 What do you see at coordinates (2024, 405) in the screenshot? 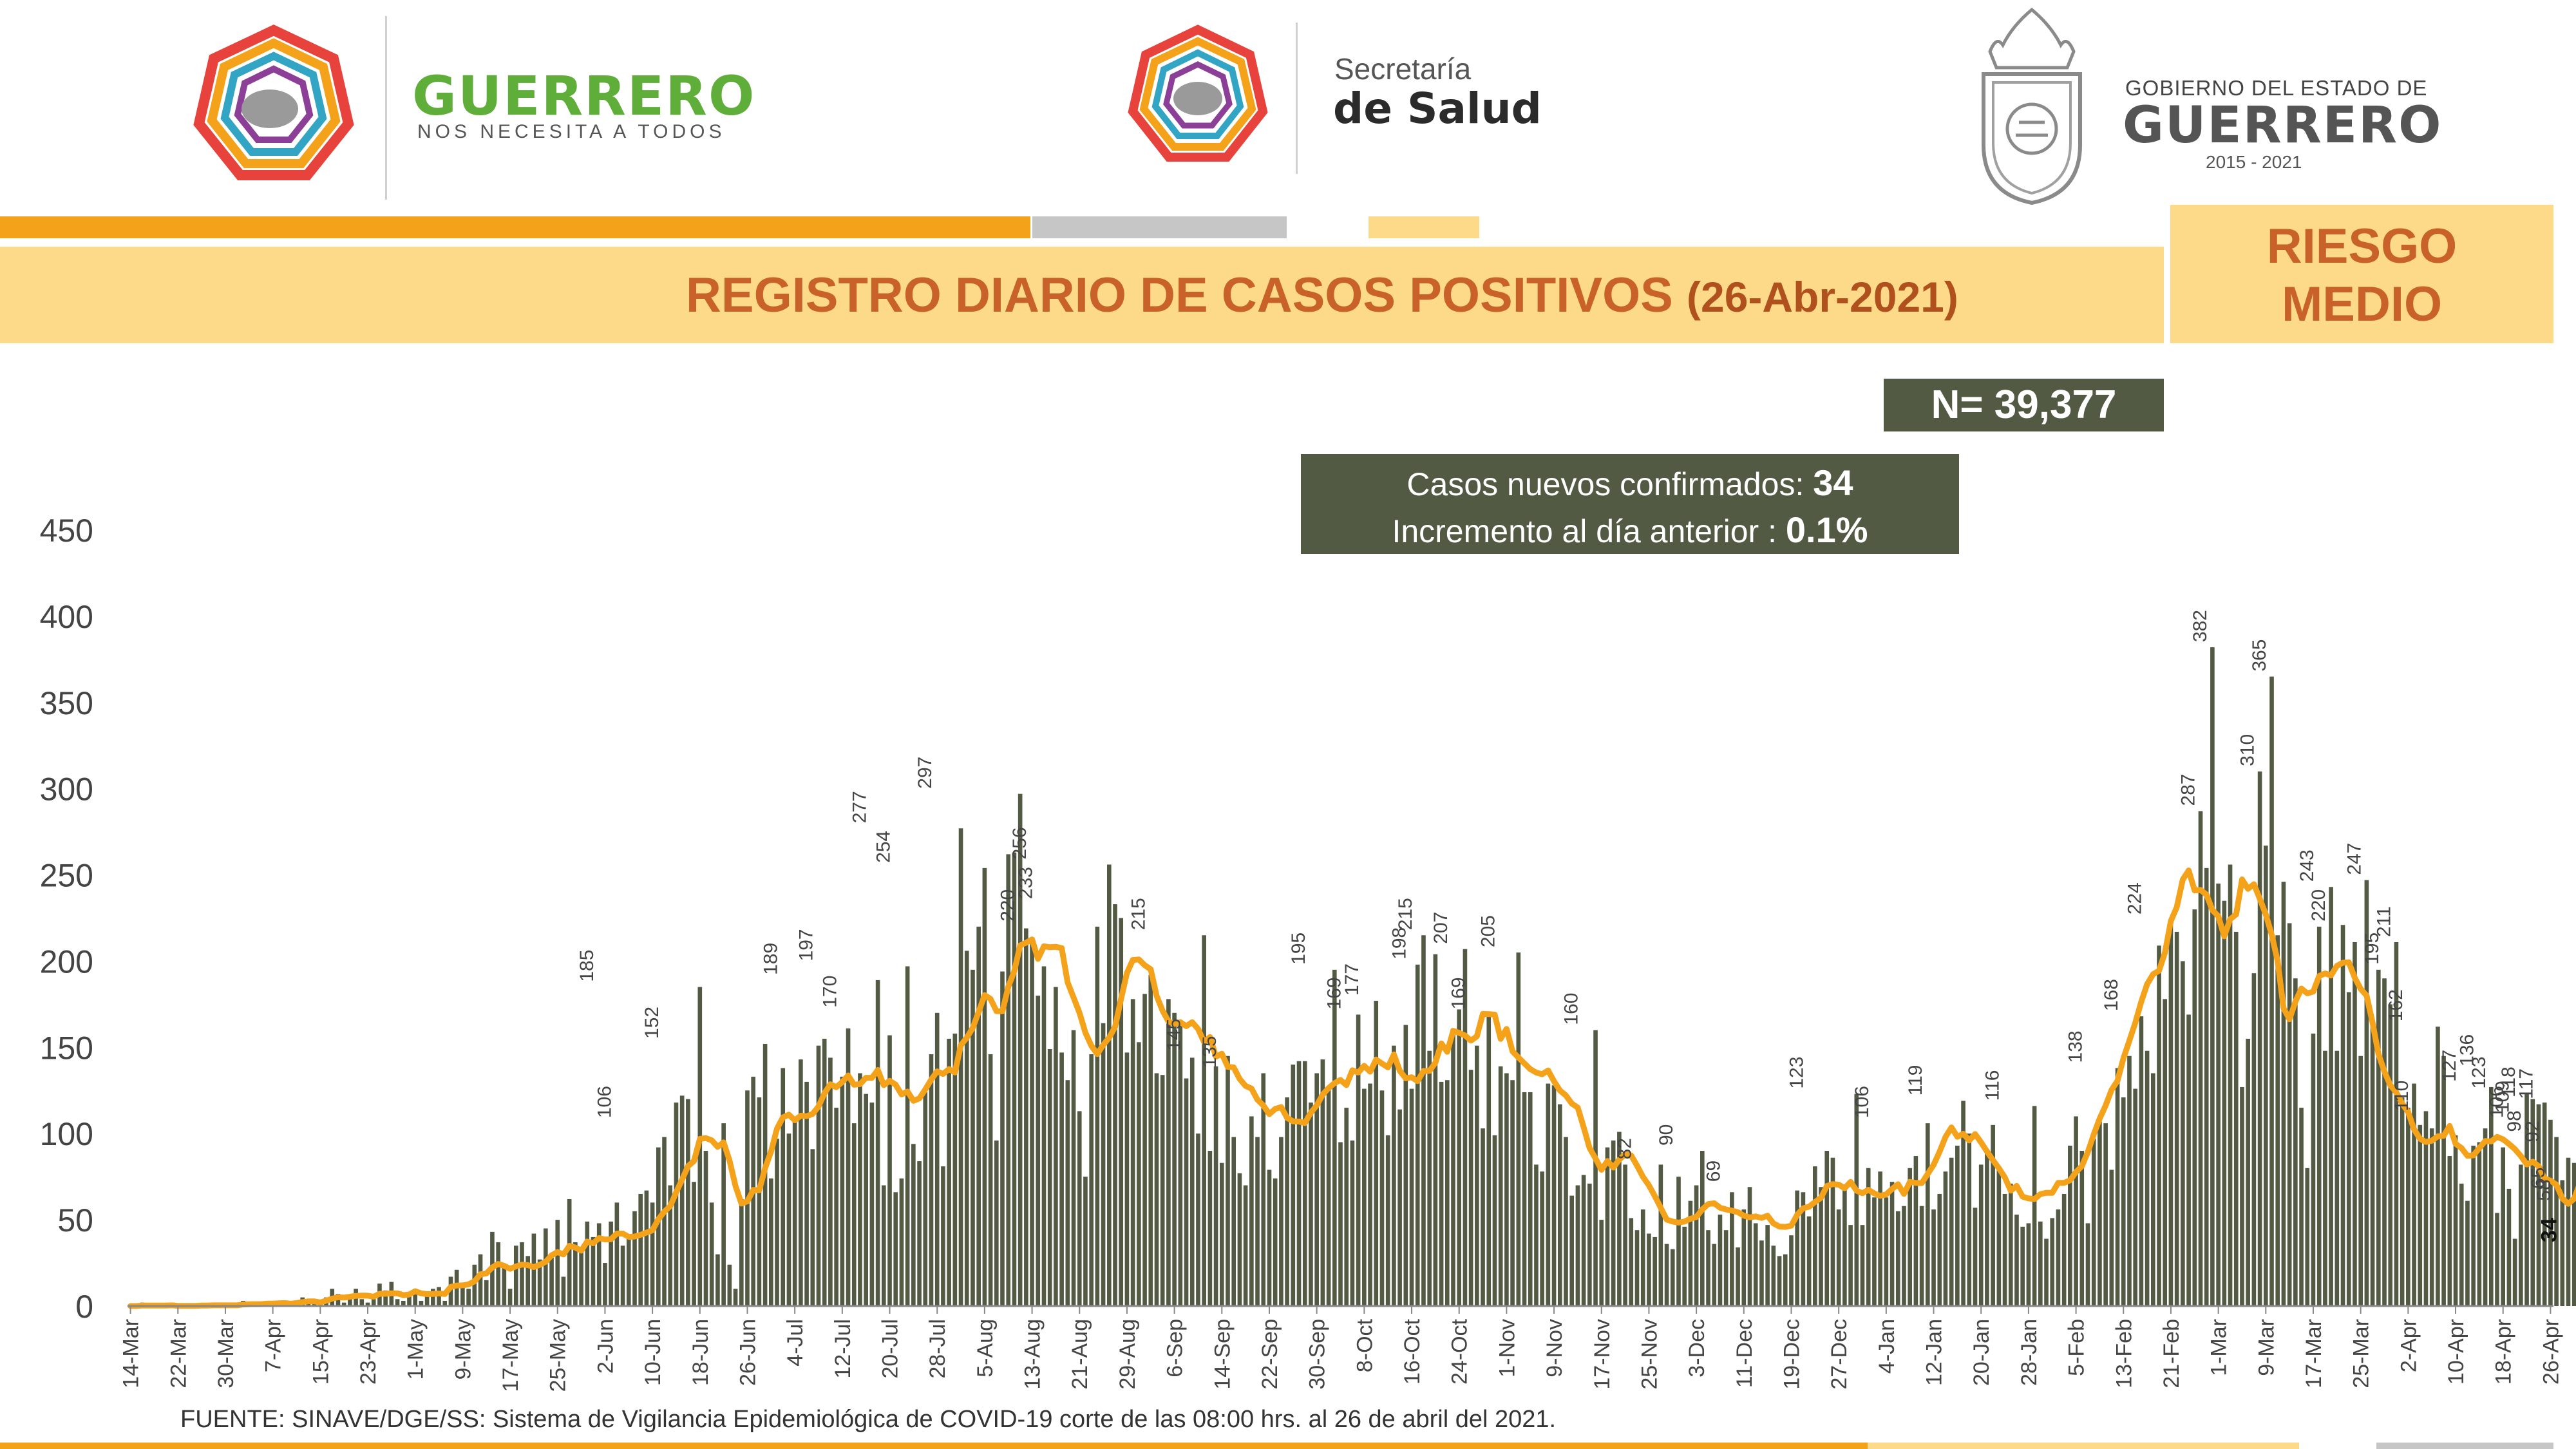
I see `total-cases-box: N= 39,377` at bounding box center [2024, 405].